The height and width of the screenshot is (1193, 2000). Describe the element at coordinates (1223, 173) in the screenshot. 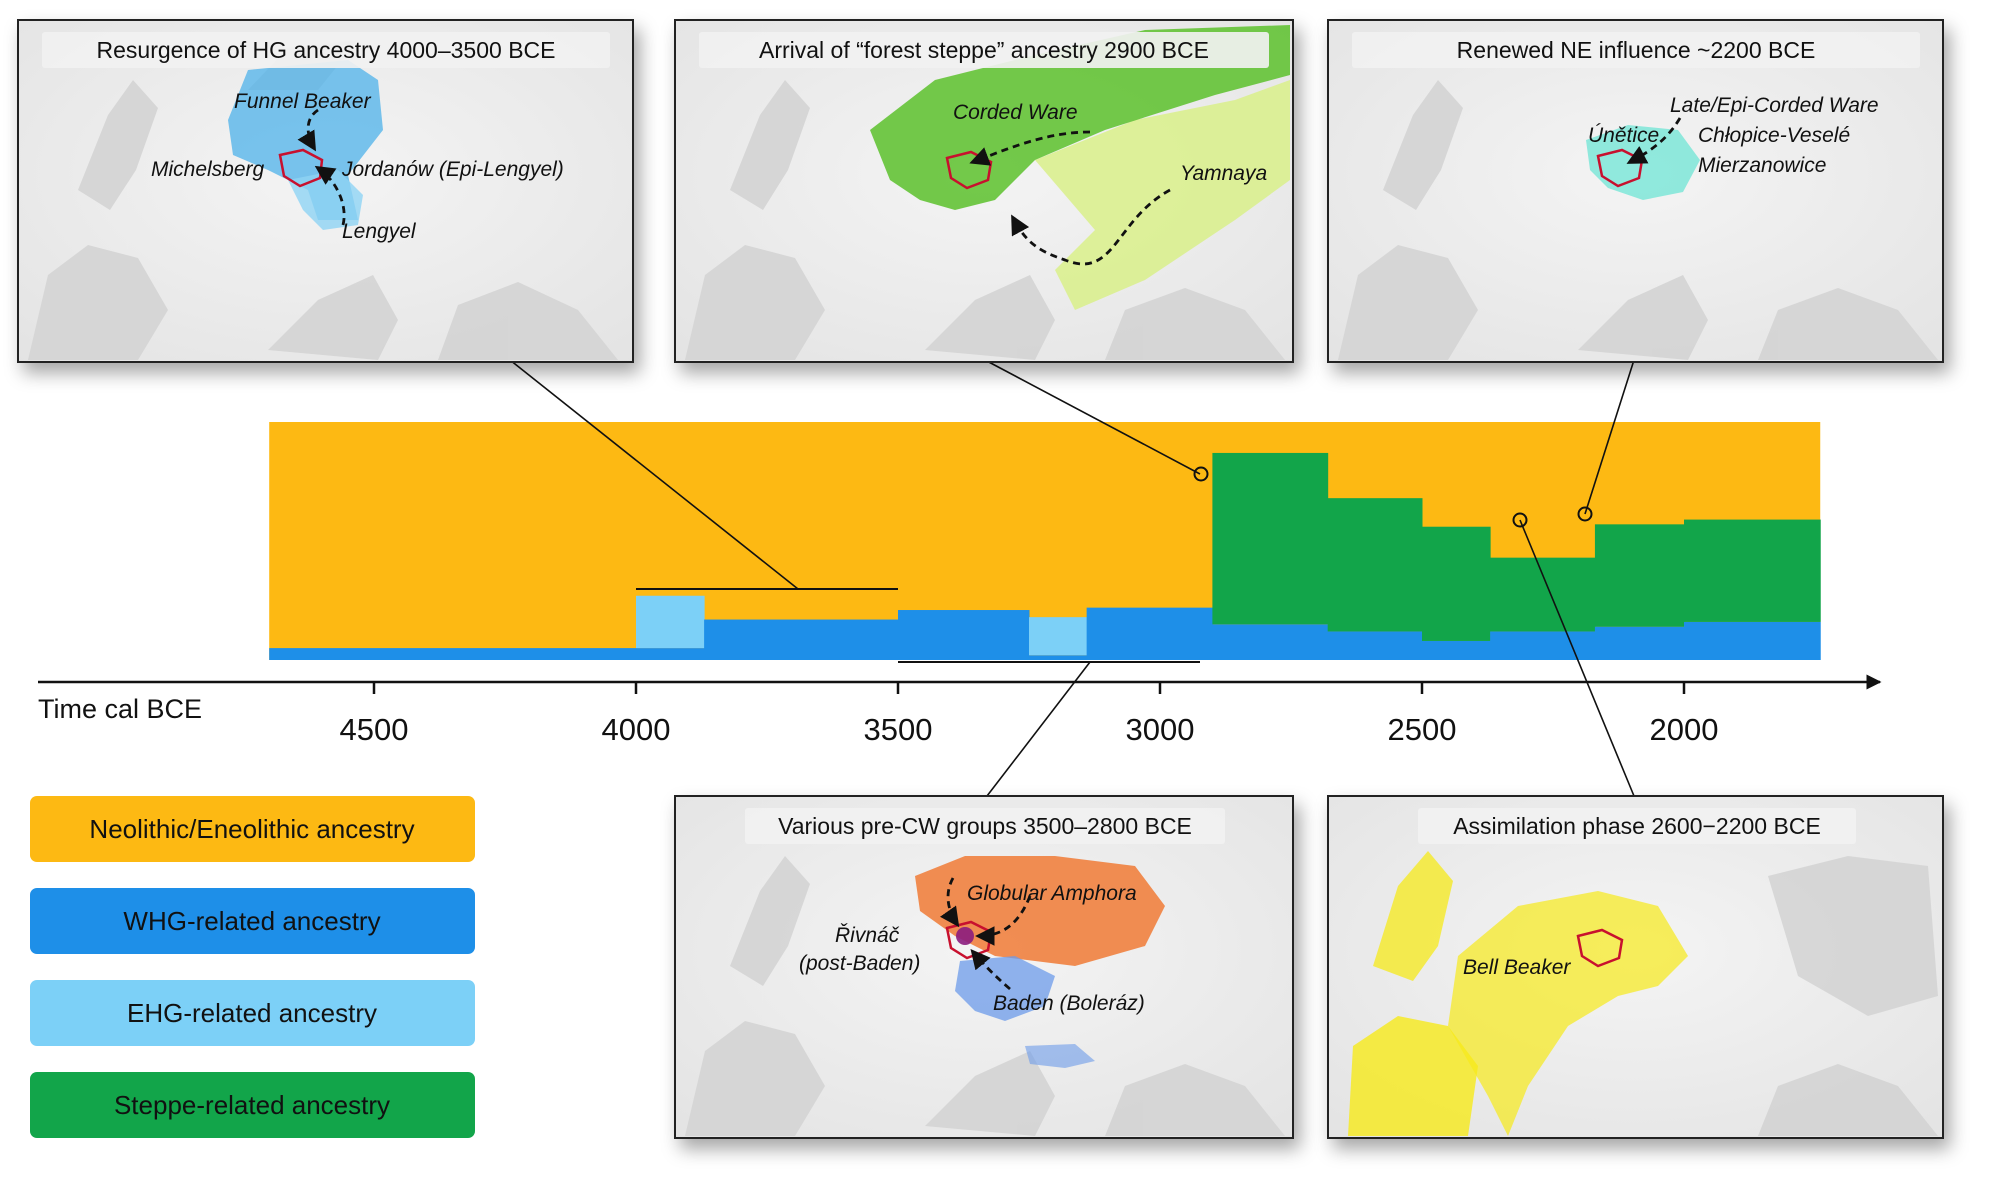

I see `map-label-yamnaya: Yamnaya` at that location.